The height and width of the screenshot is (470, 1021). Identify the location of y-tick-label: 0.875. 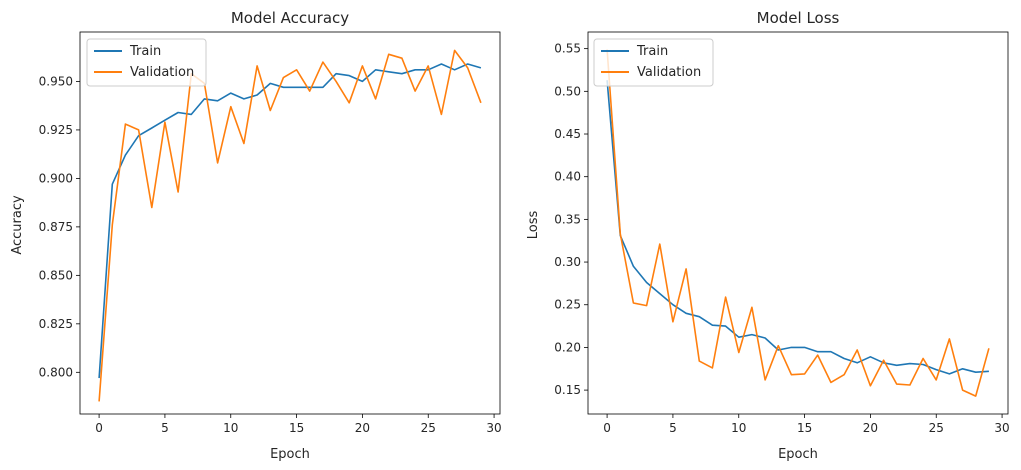
(56, 227).